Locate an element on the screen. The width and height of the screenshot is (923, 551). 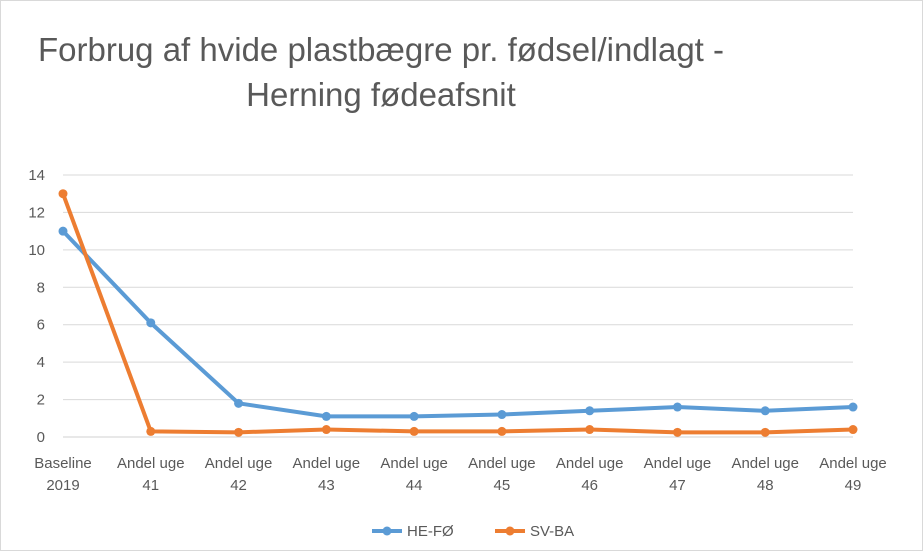
x-tick-label: Baseline 2019 is located at coordinates (63, 474).